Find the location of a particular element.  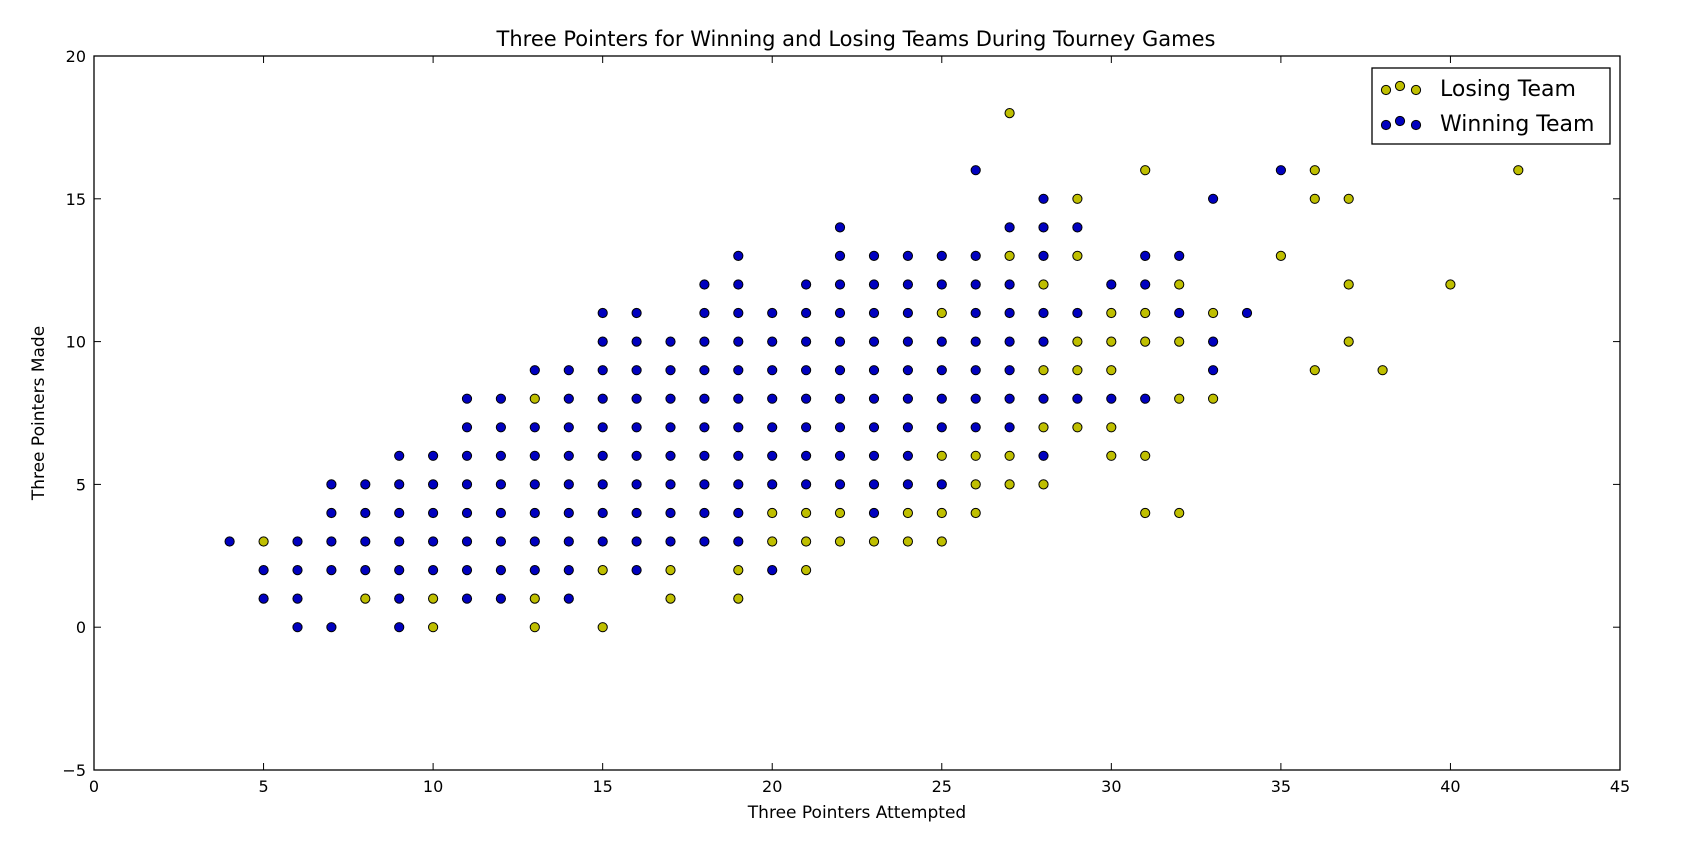

legend-entry: Winning Team is located at coordinates (1487, 124).